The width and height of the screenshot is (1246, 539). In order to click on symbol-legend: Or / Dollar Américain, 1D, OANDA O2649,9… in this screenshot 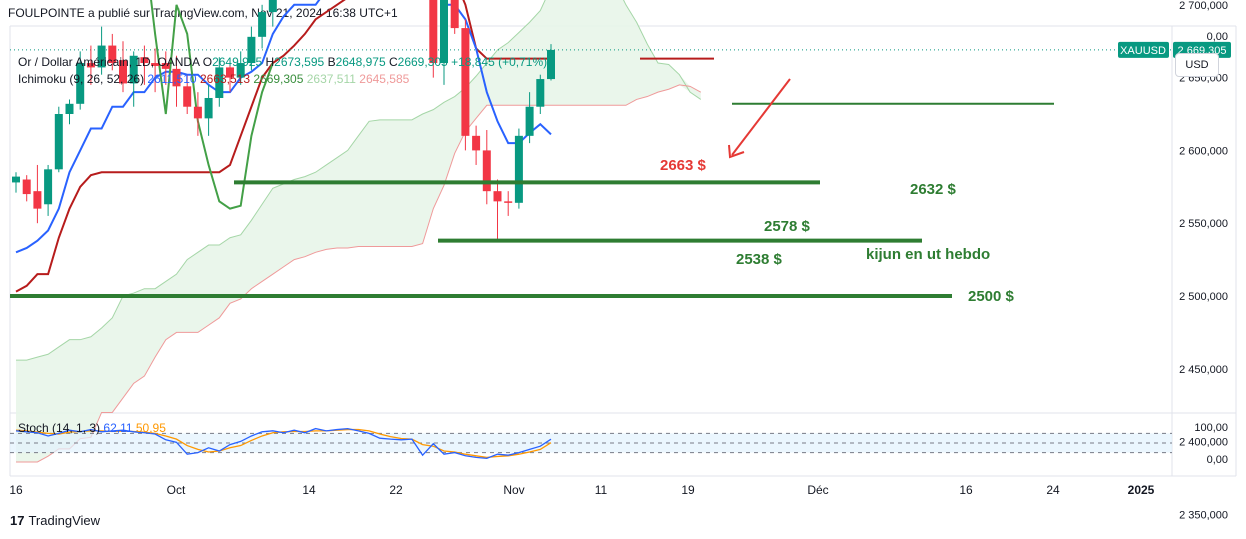, I will do `click(282, 62)`.